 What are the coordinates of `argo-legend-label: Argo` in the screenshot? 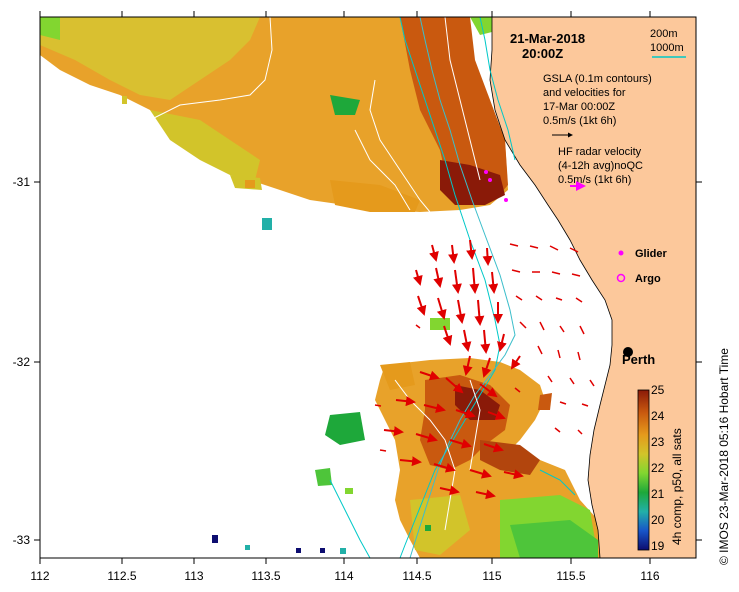 It's located at (648, 279).